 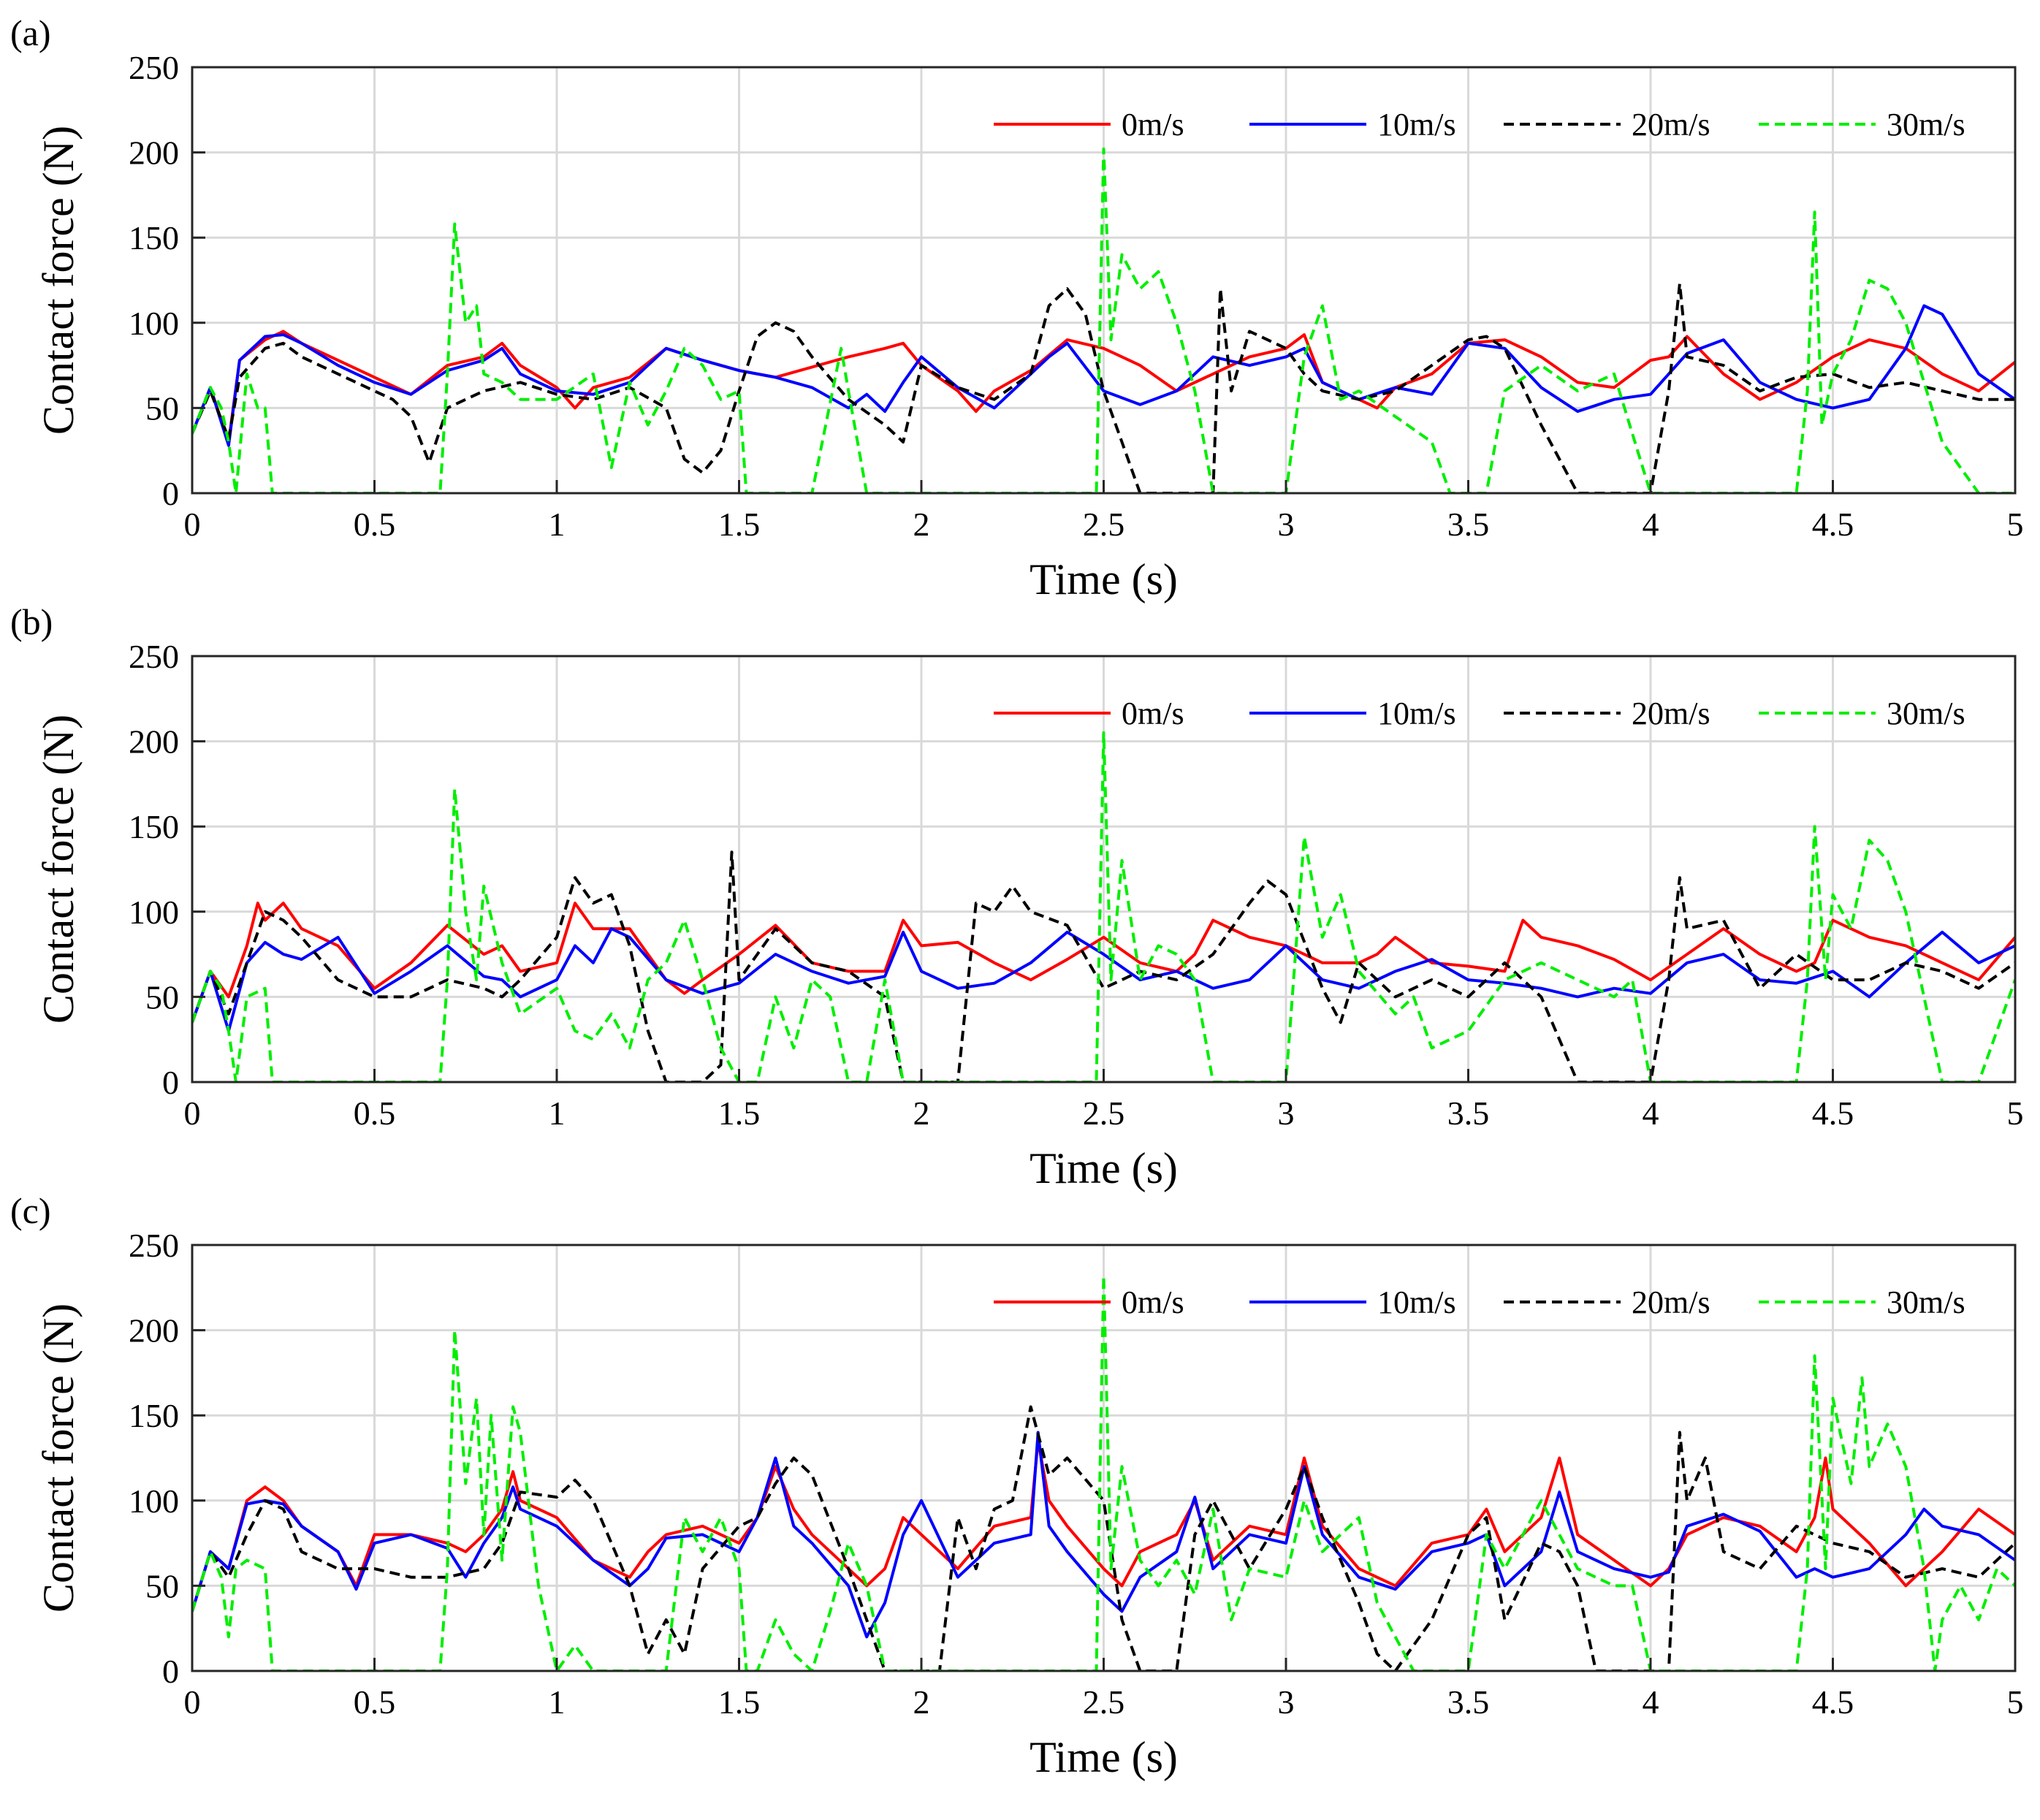 What do you see at coordinates (30, 1211) in the screenshot?
I see `panel-label: (c)` at bounding box center [30, 1211].